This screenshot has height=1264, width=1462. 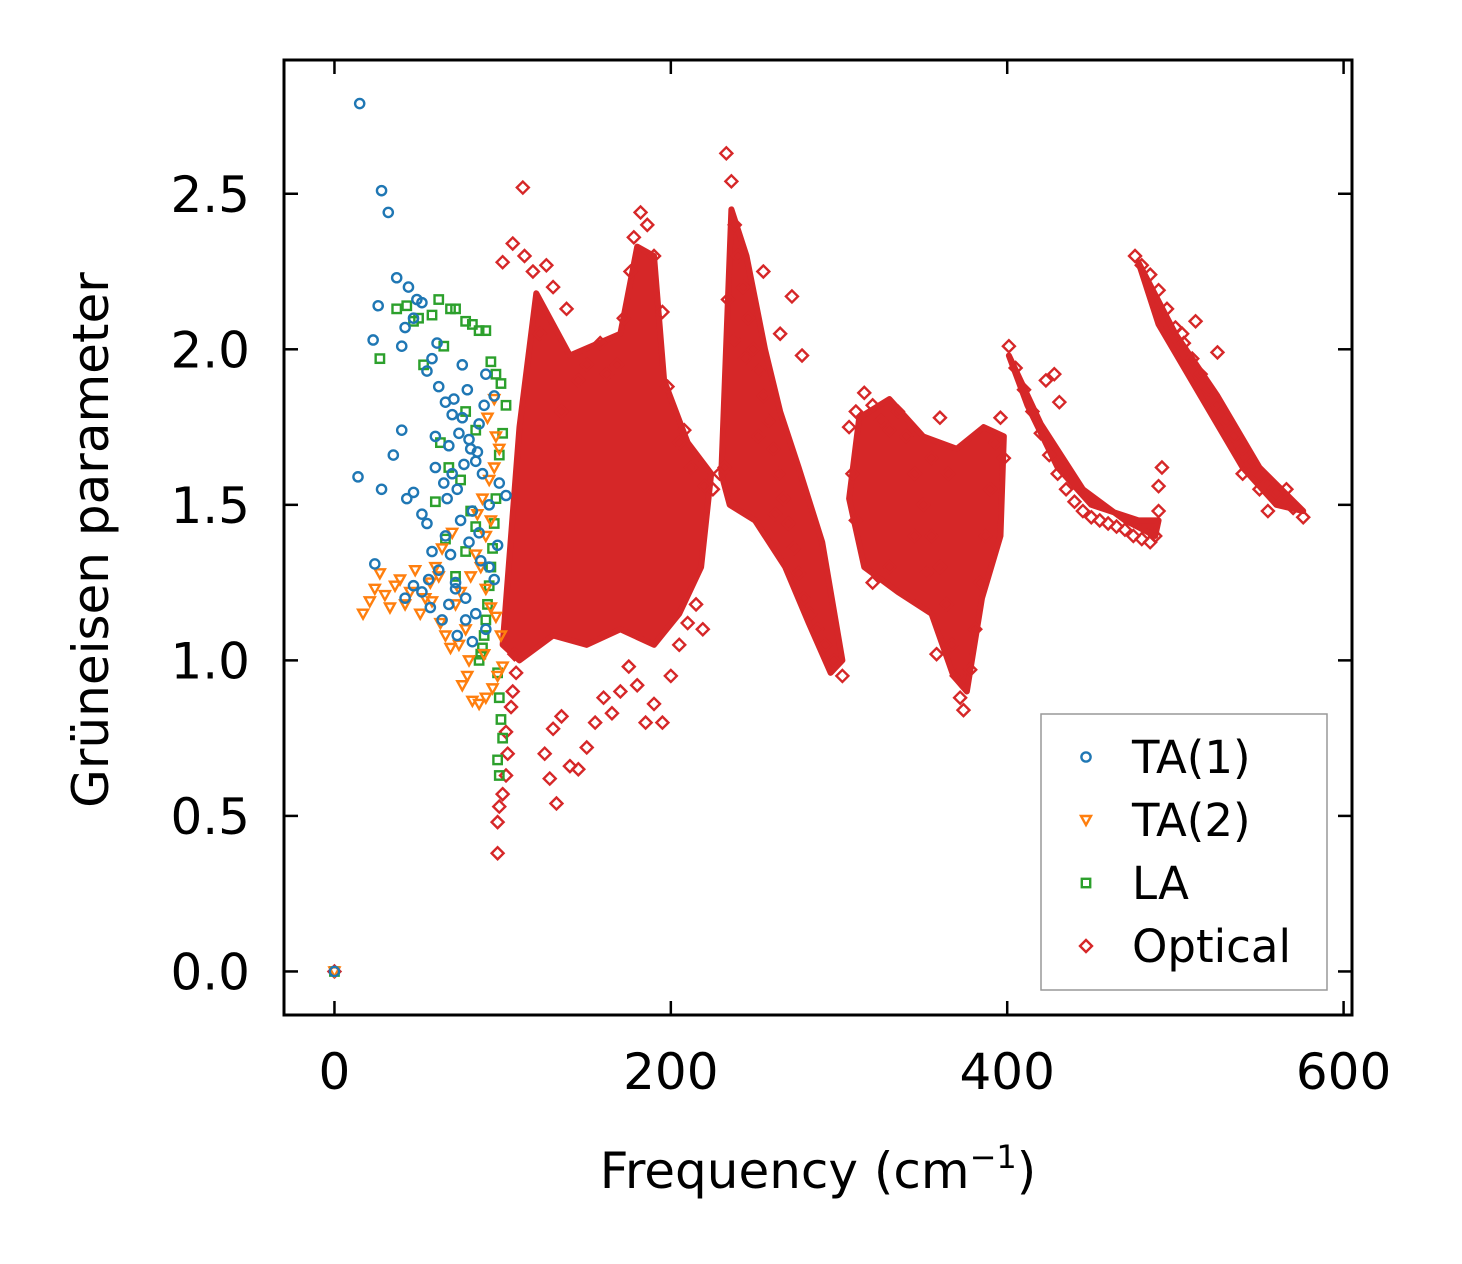 What do you see at coordinates (785, 1171) in the screenshot?
I see `x-axis-label-main: Frequency (cm` at bounding box center [785, 1171].